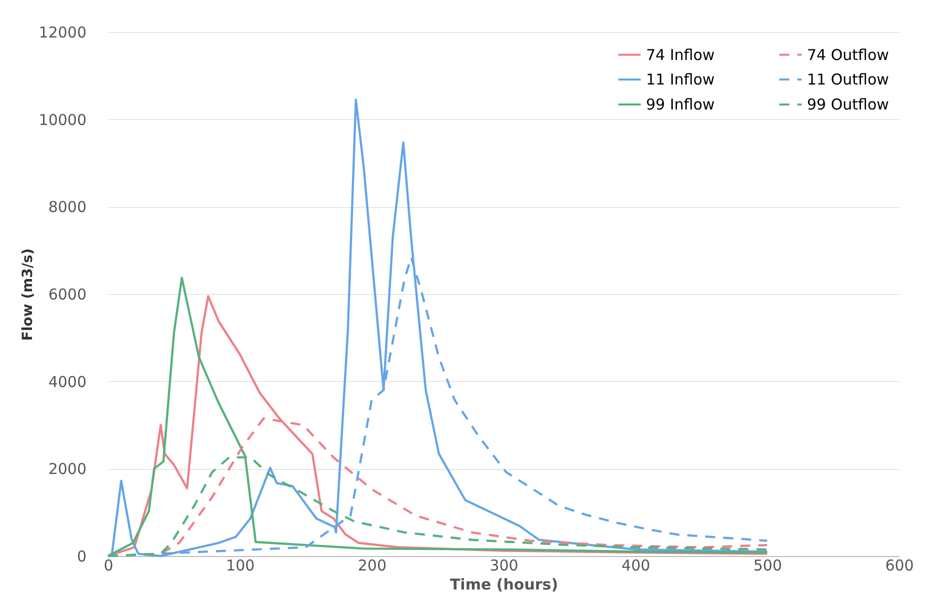 This screenshot has height=602, width=939. I want to click on x-tick-label: 0, so click(109, 565).